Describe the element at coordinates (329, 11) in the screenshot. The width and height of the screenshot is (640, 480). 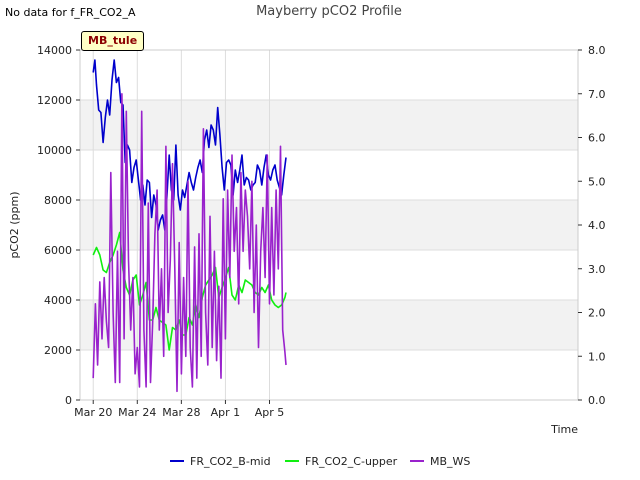
I see `chart-title: Mayberry pCO2 Profile` at that location.